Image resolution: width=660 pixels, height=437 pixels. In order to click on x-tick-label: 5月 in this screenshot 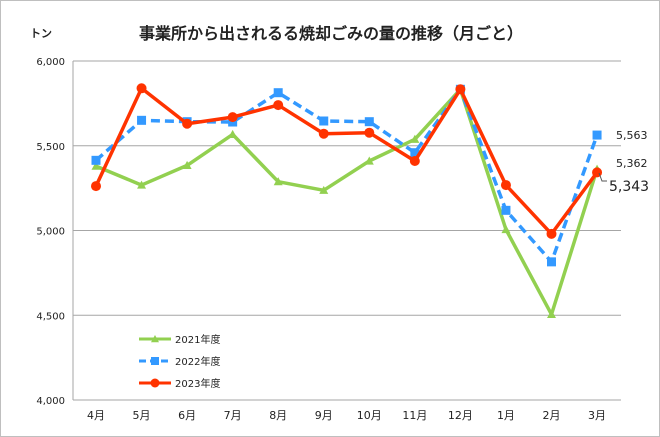, I will do `click(142, 415)`.